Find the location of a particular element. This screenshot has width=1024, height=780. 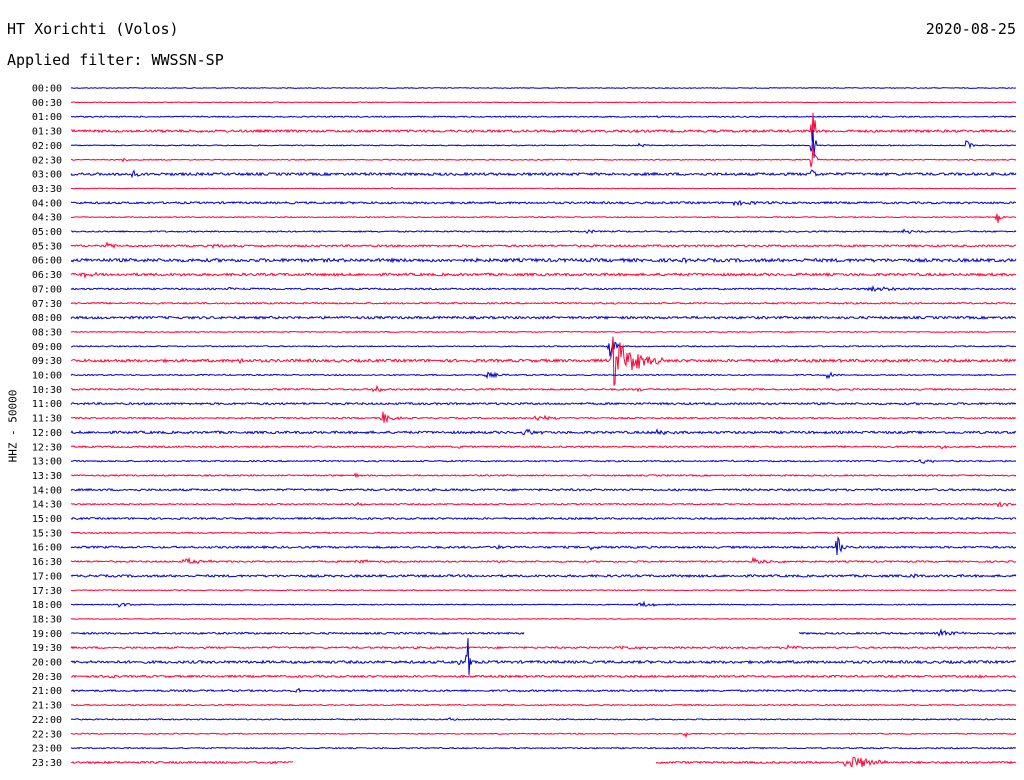

row-label-1430: 14:30 is located at coordinates (47, 505).